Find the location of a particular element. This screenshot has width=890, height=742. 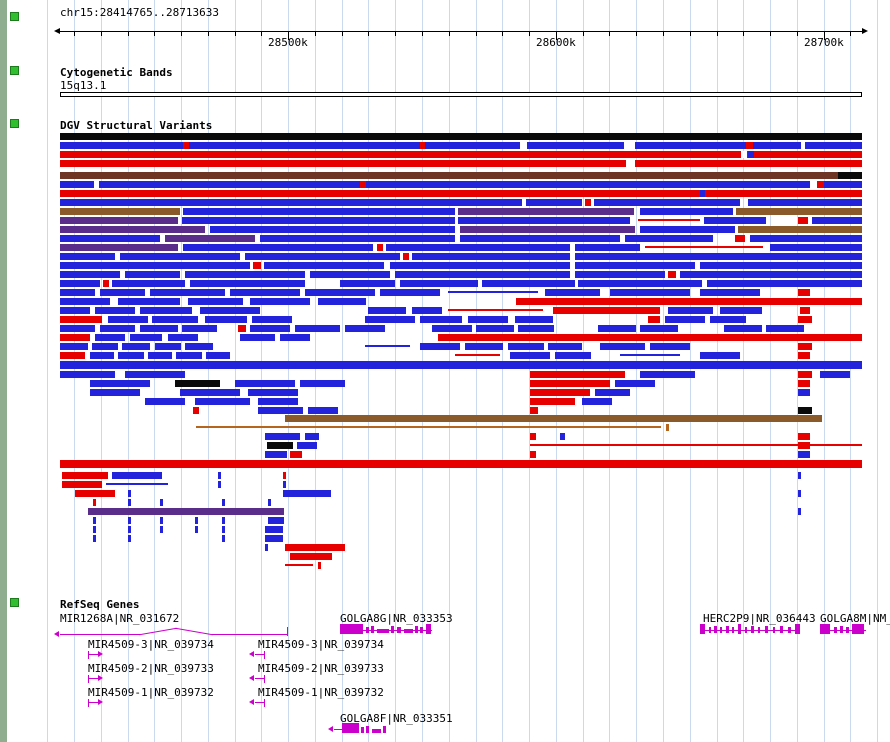

gene-label: GOLGA8F|NR_033351 is located at coordinates (396, 718).